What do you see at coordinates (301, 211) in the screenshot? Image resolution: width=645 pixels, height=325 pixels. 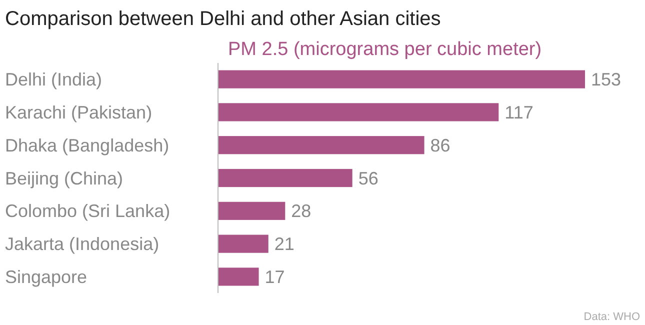 I see `data-label: 28` at bounding box center [301, 211].